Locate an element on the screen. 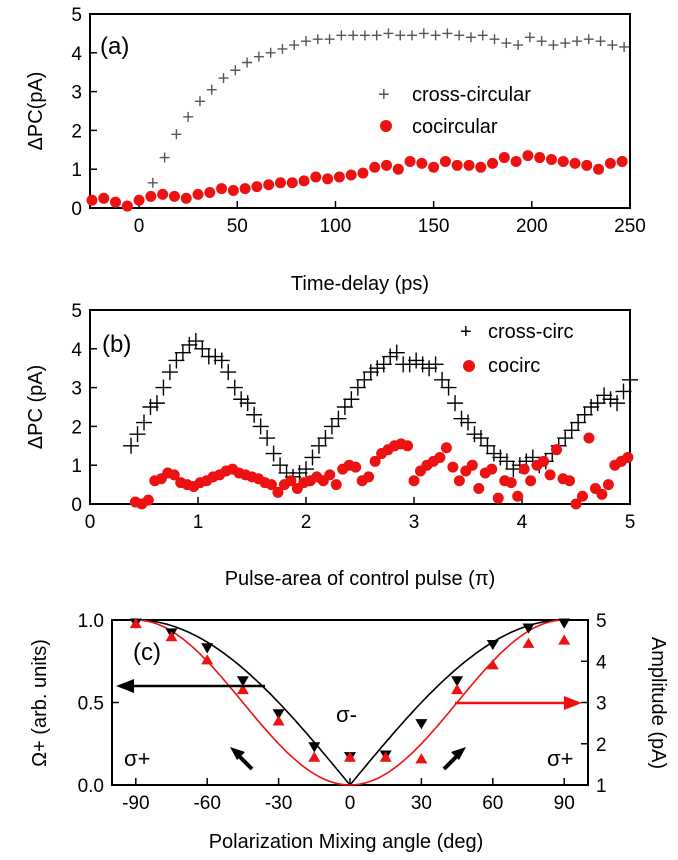 The height and width of the screenshot is (860, 678). panel-c-diag-arrow-right is located at coordinates (451, 762).